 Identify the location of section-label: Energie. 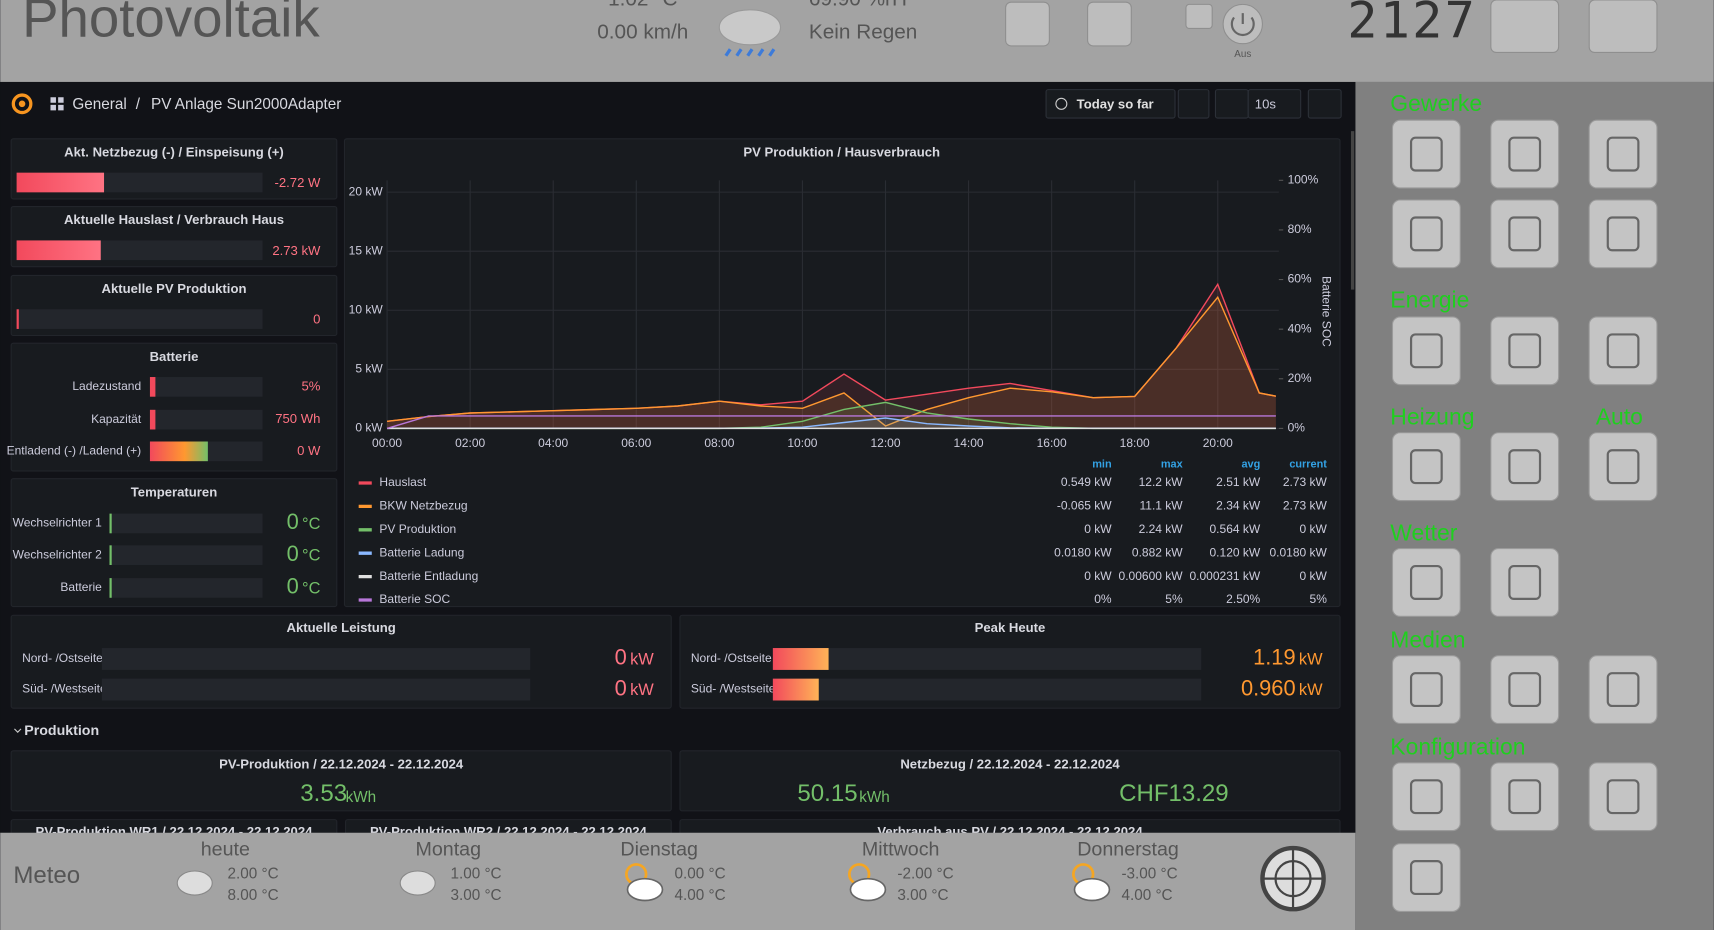
(1429, 300).